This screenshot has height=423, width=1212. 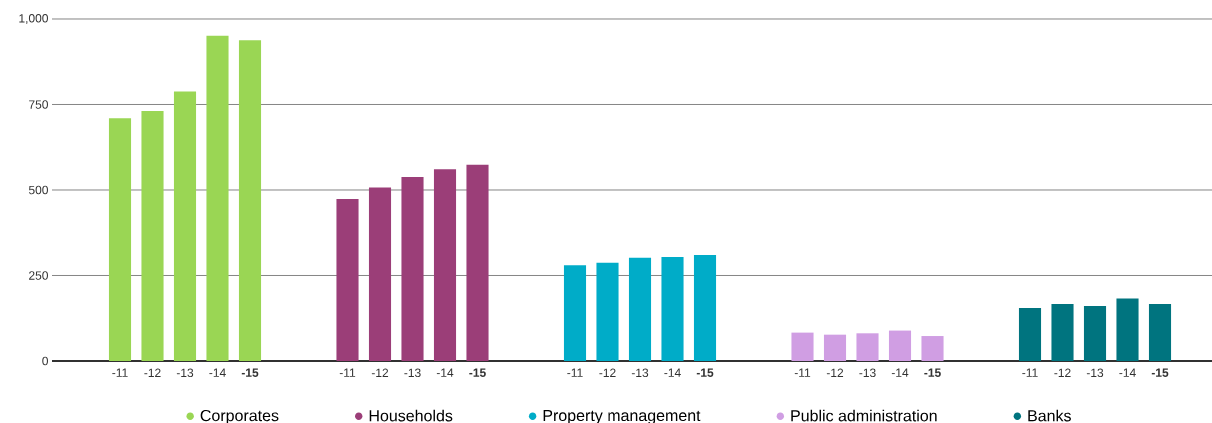 I want to click on y-tick-label: 1,000, so click(x=33, y=19).